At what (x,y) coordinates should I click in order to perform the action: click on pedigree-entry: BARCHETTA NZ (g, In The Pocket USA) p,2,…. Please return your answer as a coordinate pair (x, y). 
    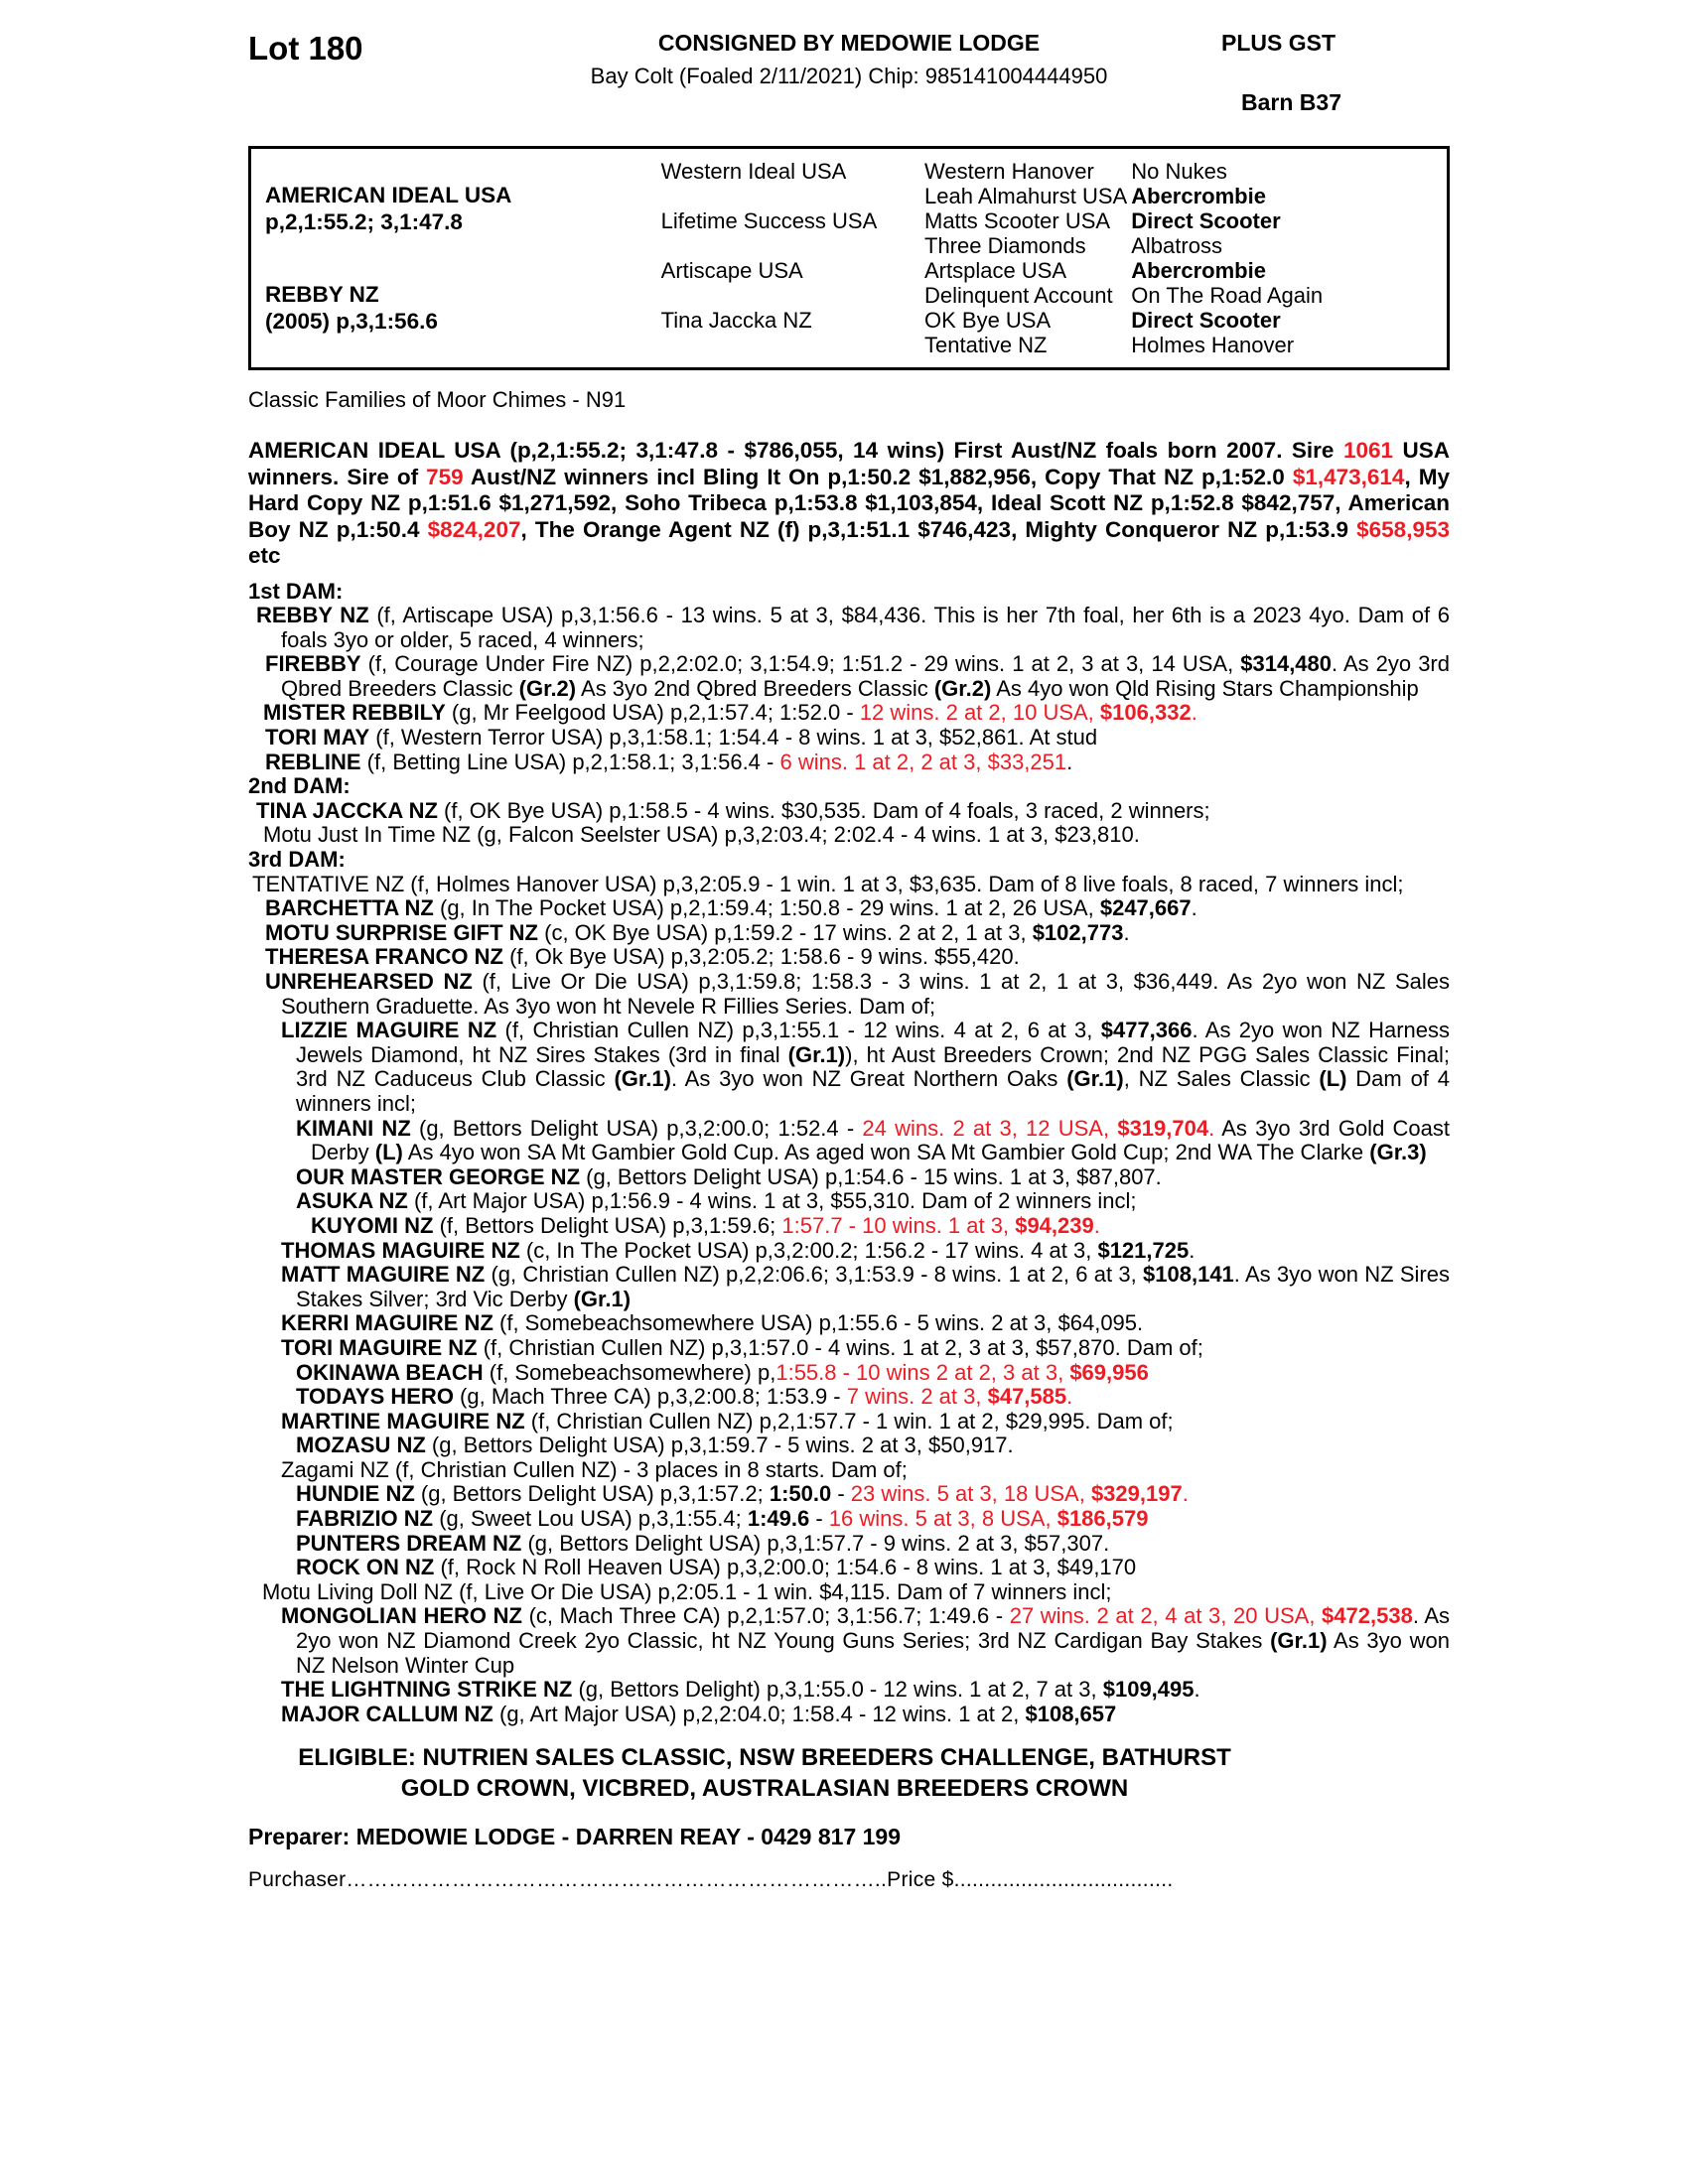
    Looking at the image, I should click on (731, 908).